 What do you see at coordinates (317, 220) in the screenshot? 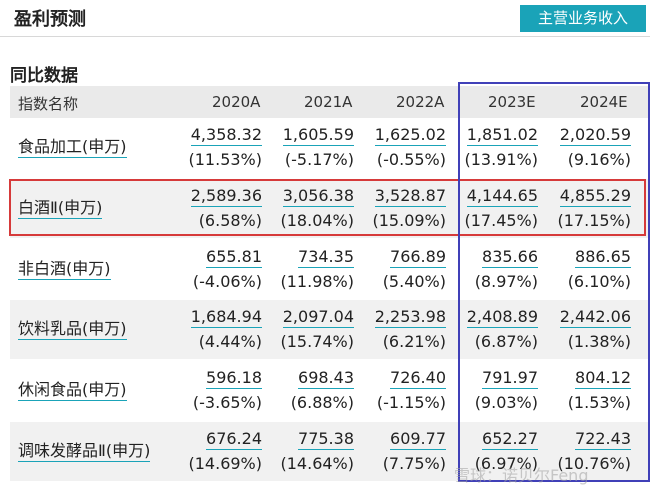
I see `yoy-pct-cell: (18.04%)` at bounding box center [317, 220].